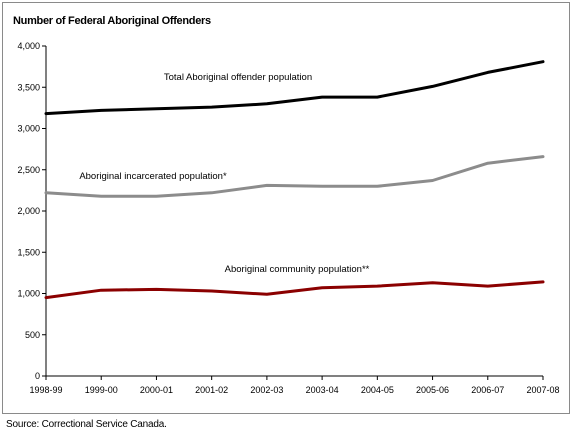 The image size is (573, 435). I want to click on x-tick-label: 2001-02, so click(211, 390).